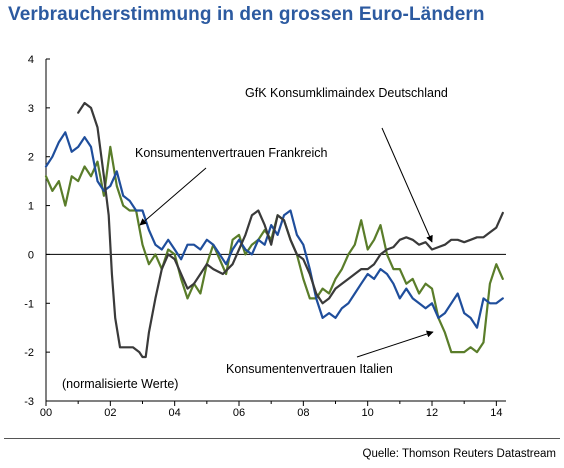  What do you see at coordinates (120, 384) in the screenshot?
I see `note-normalisierte-werte: (normalisierte Werte)` at bounding box center [120, 384].